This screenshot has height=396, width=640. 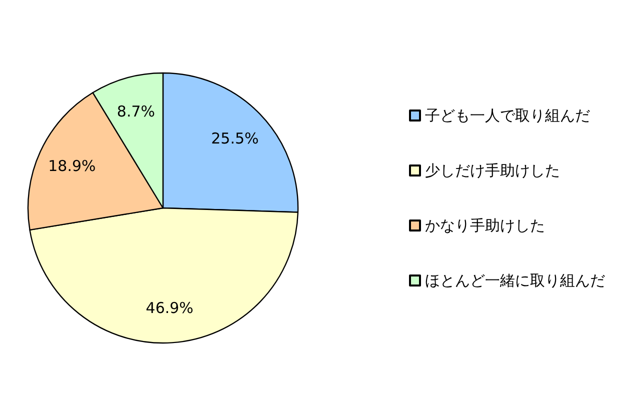 I want to click on legend-label: 少しだけ手助けした, so click(x=492, y=171).